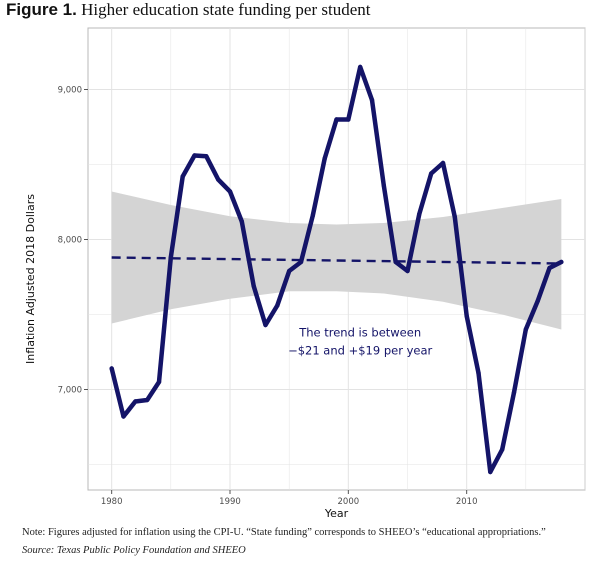 The image size is (615, 567). Describe the element at coordinates (30, 279) in the screenshot. I see `y-axis-title: Inflation Adjusted 2018 Dollars` at that location.